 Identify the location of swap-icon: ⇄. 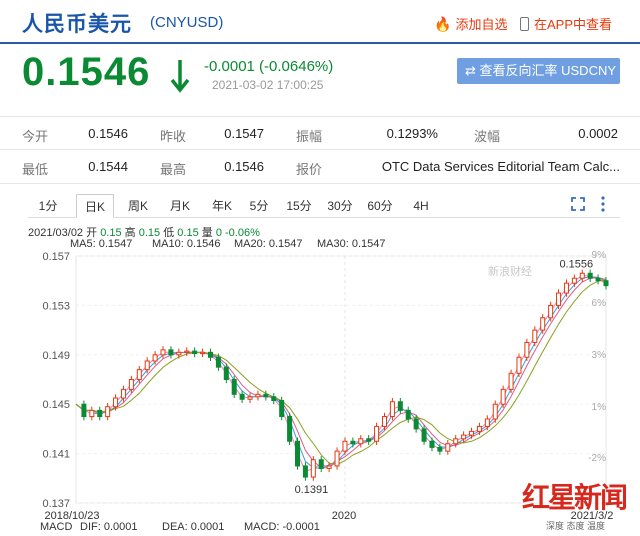
(472, 70).